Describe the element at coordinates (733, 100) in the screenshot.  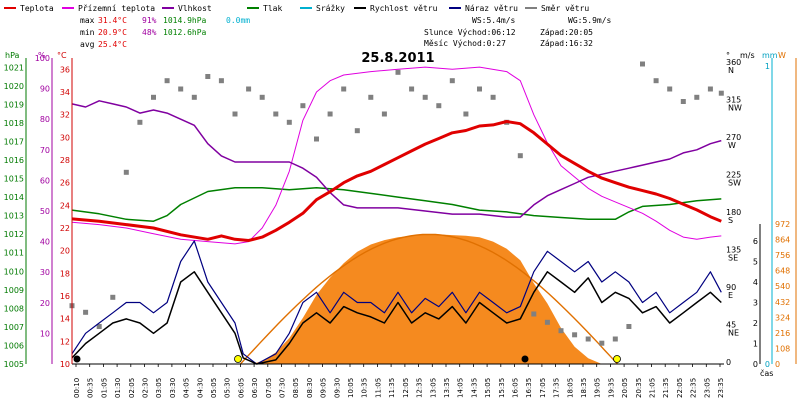
I see `direction-tick-label: 315` at that location.